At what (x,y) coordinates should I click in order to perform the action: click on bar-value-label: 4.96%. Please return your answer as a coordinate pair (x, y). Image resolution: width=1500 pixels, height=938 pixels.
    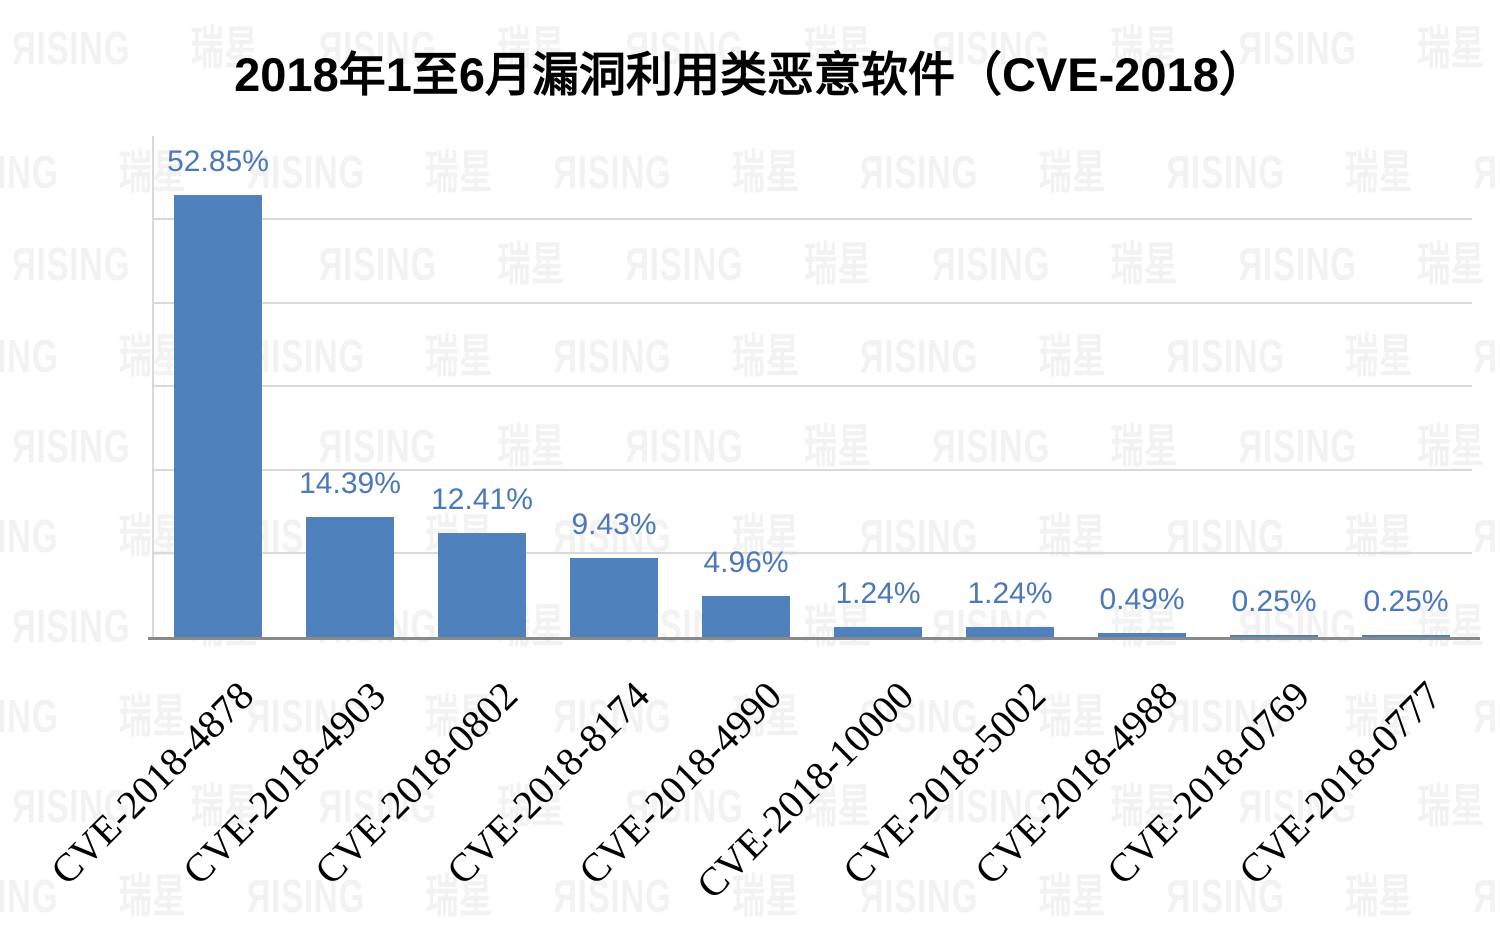
    Looking at the image, I should click on (746, 562).